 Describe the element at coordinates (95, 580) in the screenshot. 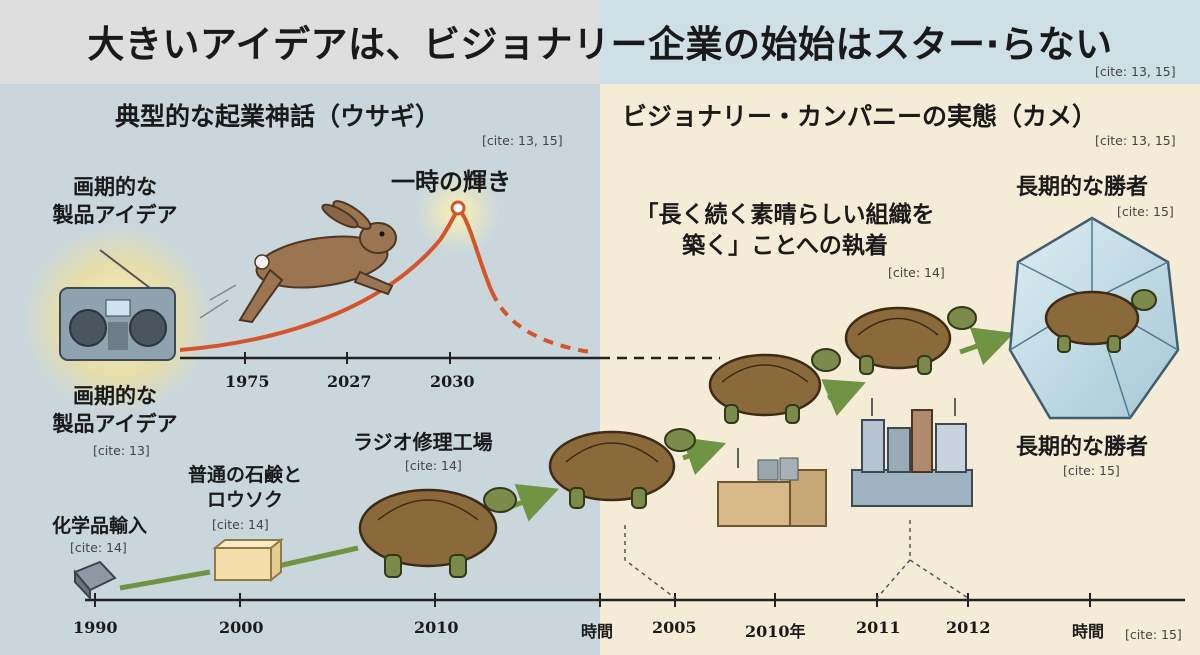

I see `package-icon` at that location.